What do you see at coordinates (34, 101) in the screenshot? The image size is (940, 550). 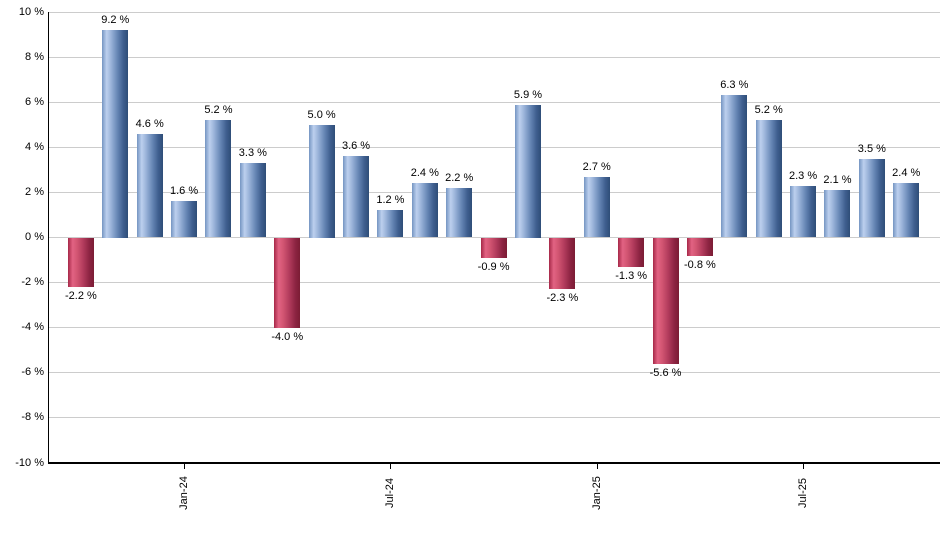 I see `y-axis-tick-label: 6 %` at bounding box center [34, 101].